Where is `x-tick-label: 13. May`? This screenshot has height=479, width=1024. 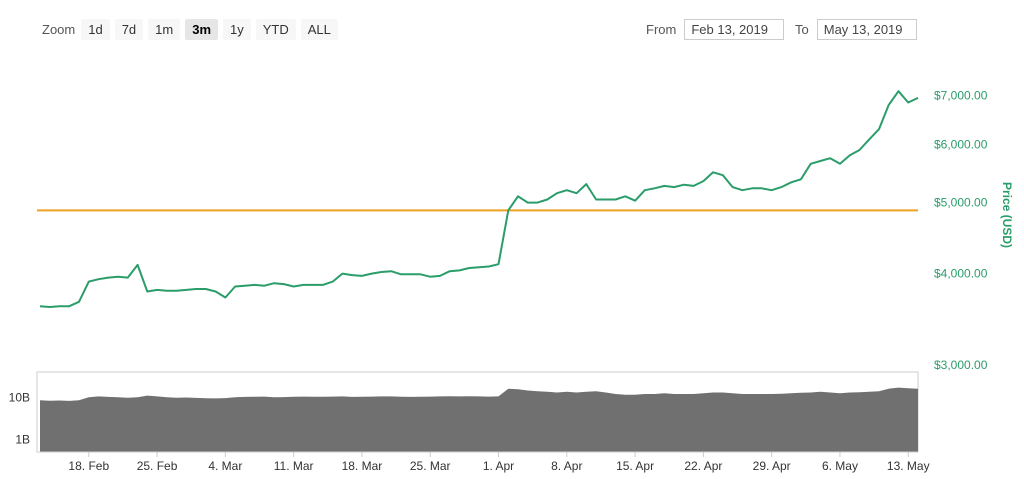 x-tick-label: 13. May is located at coordinates (908, 466).